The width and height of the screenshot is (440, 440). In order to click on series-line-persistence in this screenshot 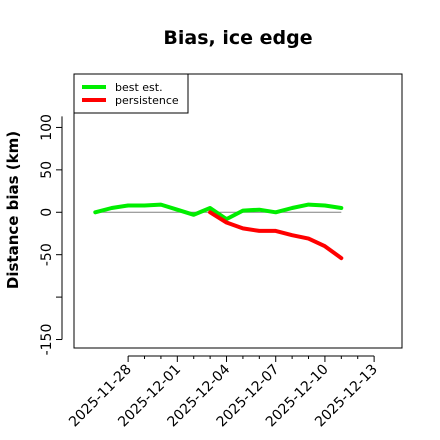, I will do `click(276, 235)`.